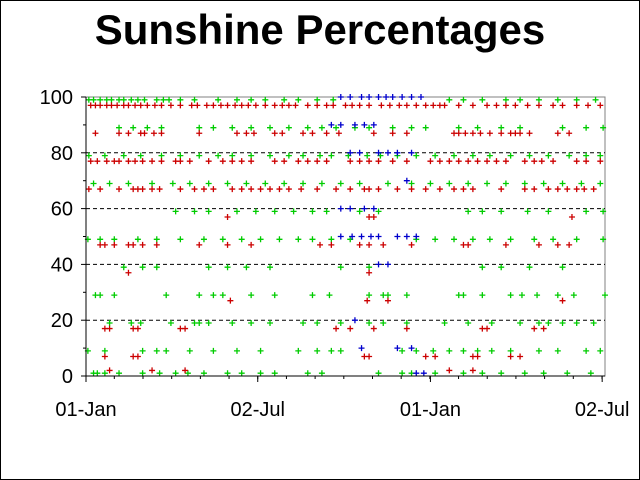 The height and width of the screenshot is (480, 640). Describe the element at coordinates (62, 321) in the screenshot. I see `y-tick-label: 20` at that location.